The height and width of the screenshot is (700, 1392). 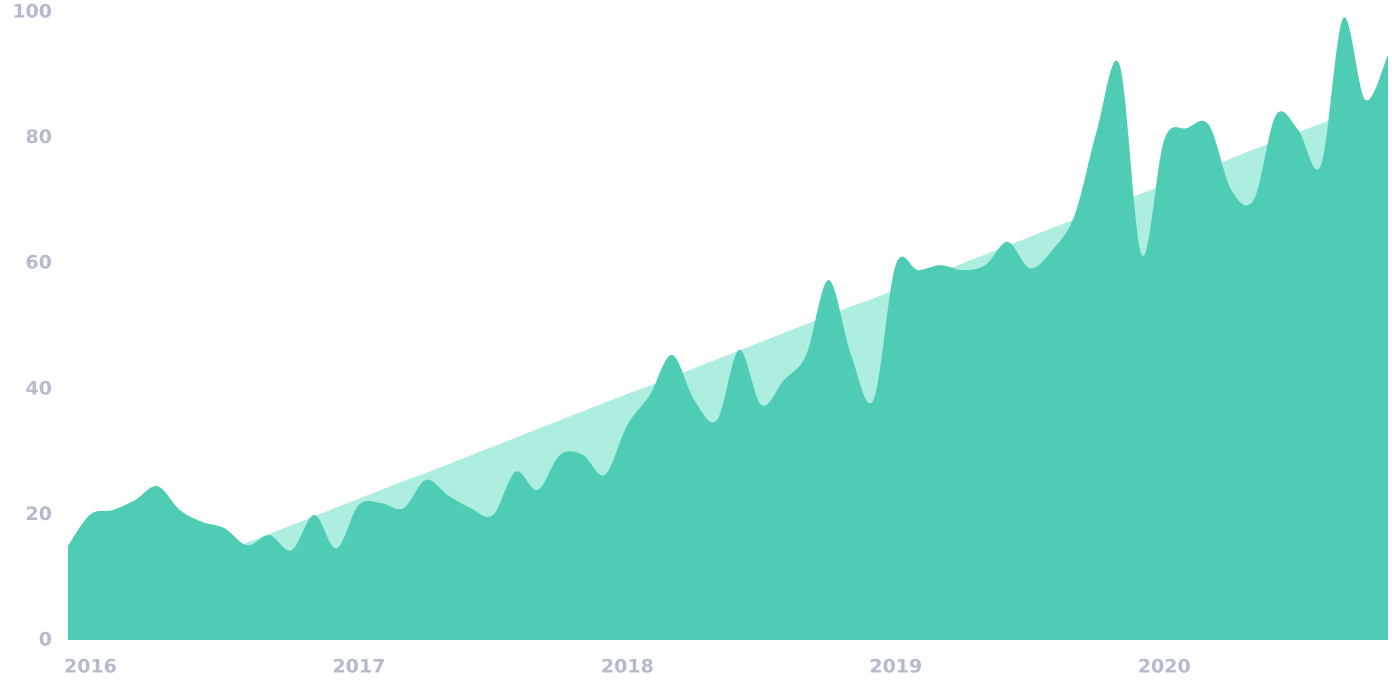 What do you see at coordinates (39, 514) in the screenshot?
I see `y-tick-label: 20` at bounding box center [39, 514].